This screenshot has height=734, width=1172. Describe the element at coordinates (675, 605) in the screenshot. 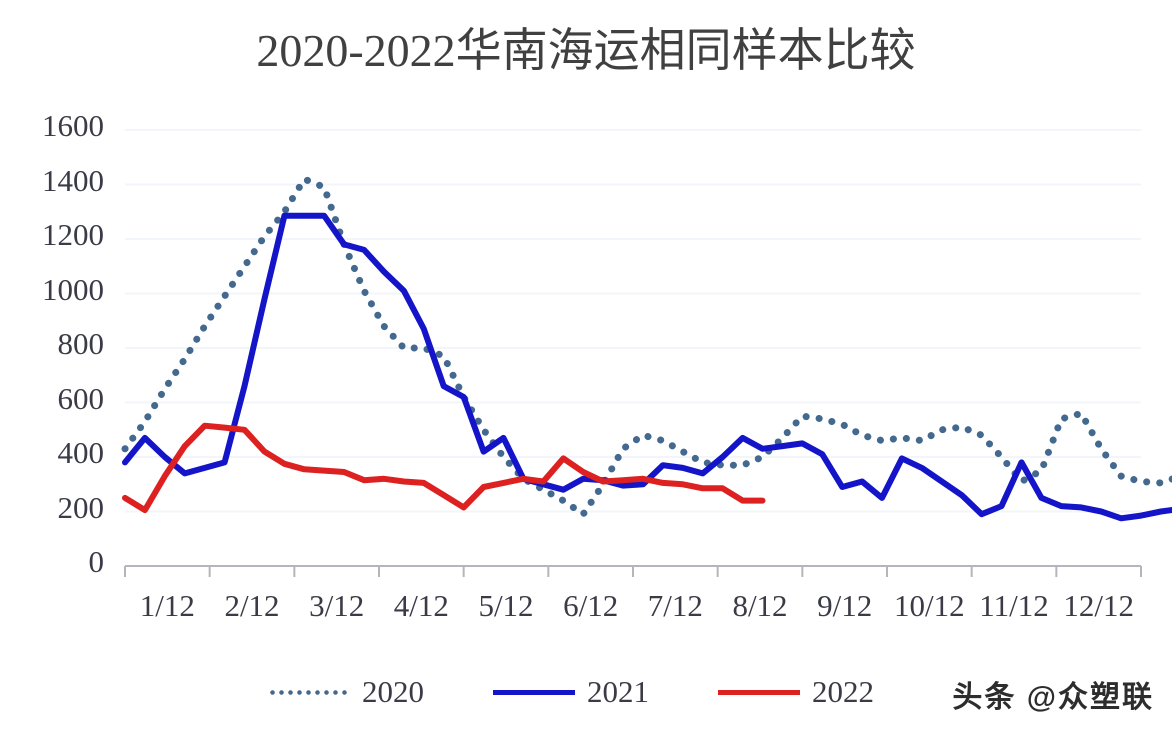

I see `x-tick-label: 7/12` at that location.